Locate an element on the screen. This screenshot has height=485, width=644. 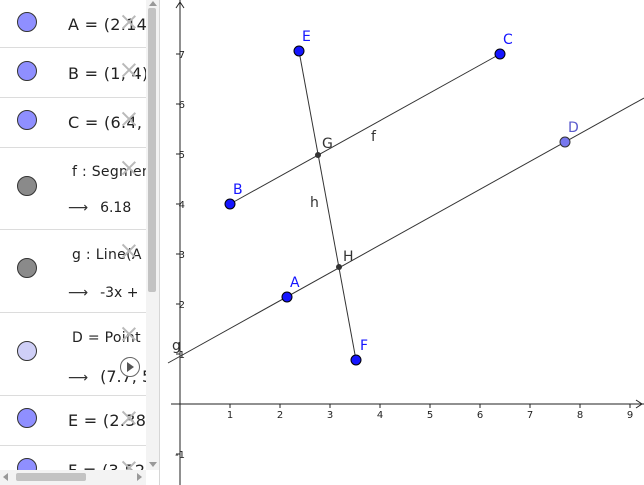
x-axis-arrow-icon is located at coordinates (639, 404).